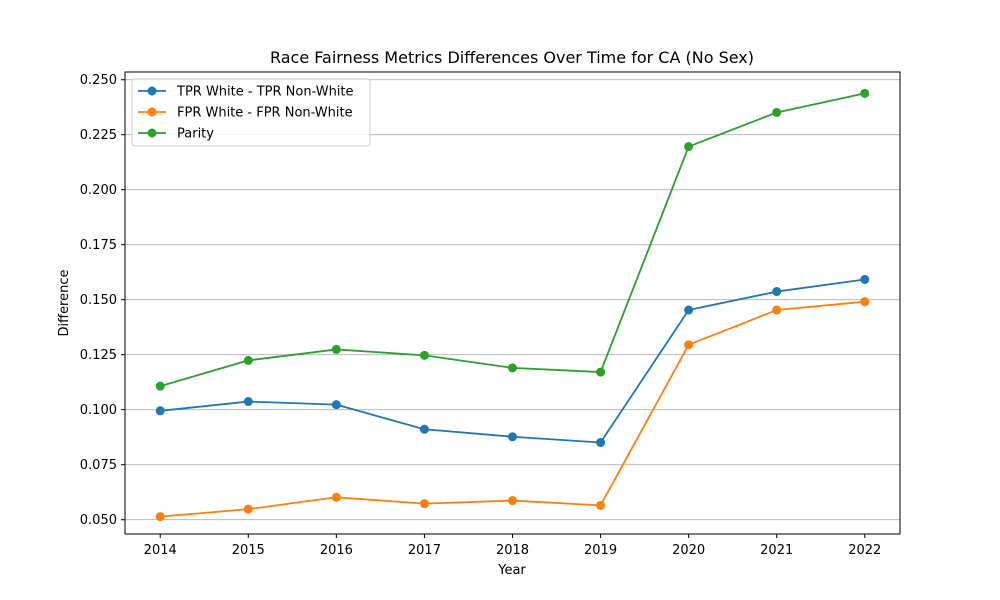 The width and height of the screenshot is (1000, 600). I want to click on x-axis-ticks: 2014 2015 2016 2017 2018 2019 2020 2021 2022, so click(512, 546).